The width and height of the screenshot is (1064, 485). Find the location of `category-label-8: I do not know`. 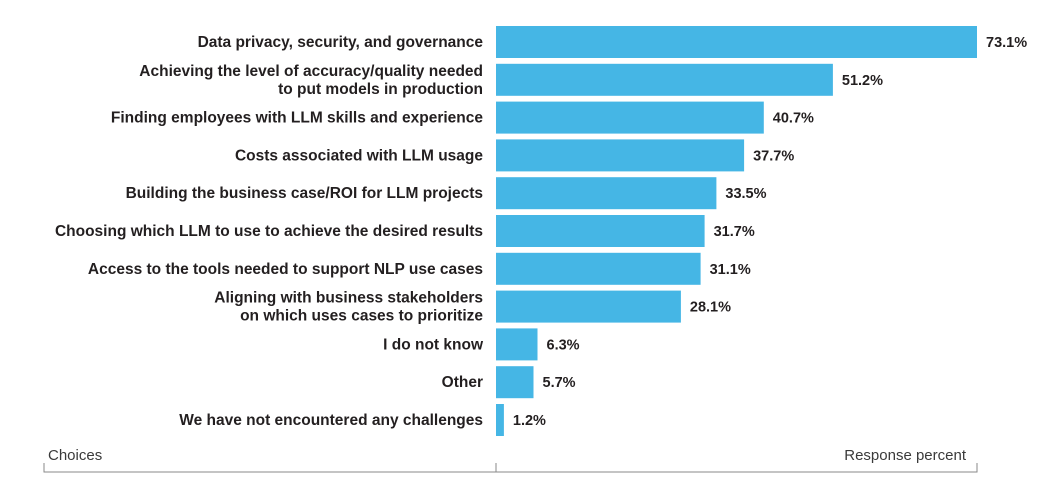

category-label-8: I do not know is located at coordinates (433, 344).